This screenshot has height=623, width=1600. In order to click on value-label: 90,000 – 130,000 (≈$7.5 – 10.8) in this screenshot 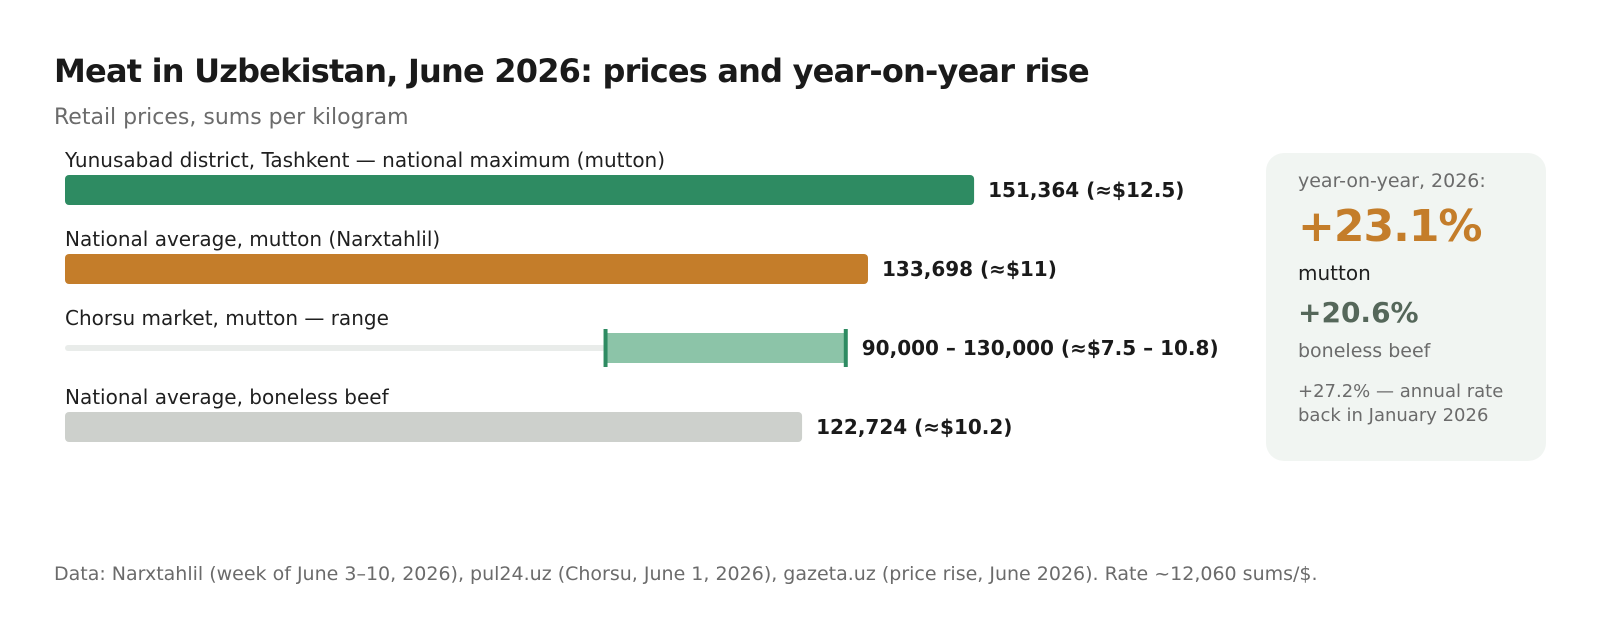, I will do `click(1040, 348)`.